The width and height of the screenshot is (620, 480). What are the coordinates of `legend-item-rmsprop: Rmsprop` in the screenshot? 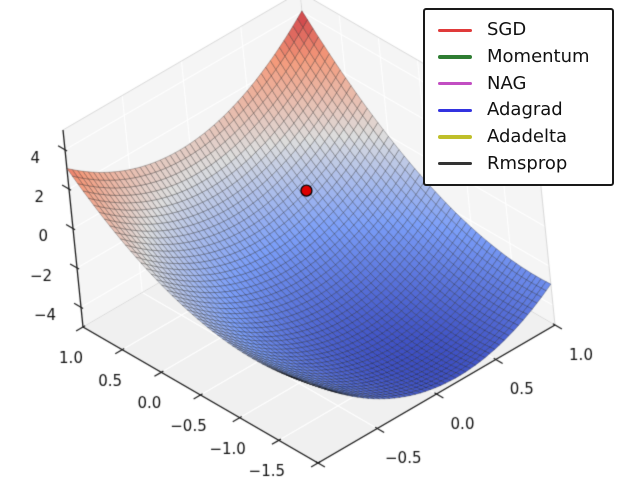 It's located at (523, 163).